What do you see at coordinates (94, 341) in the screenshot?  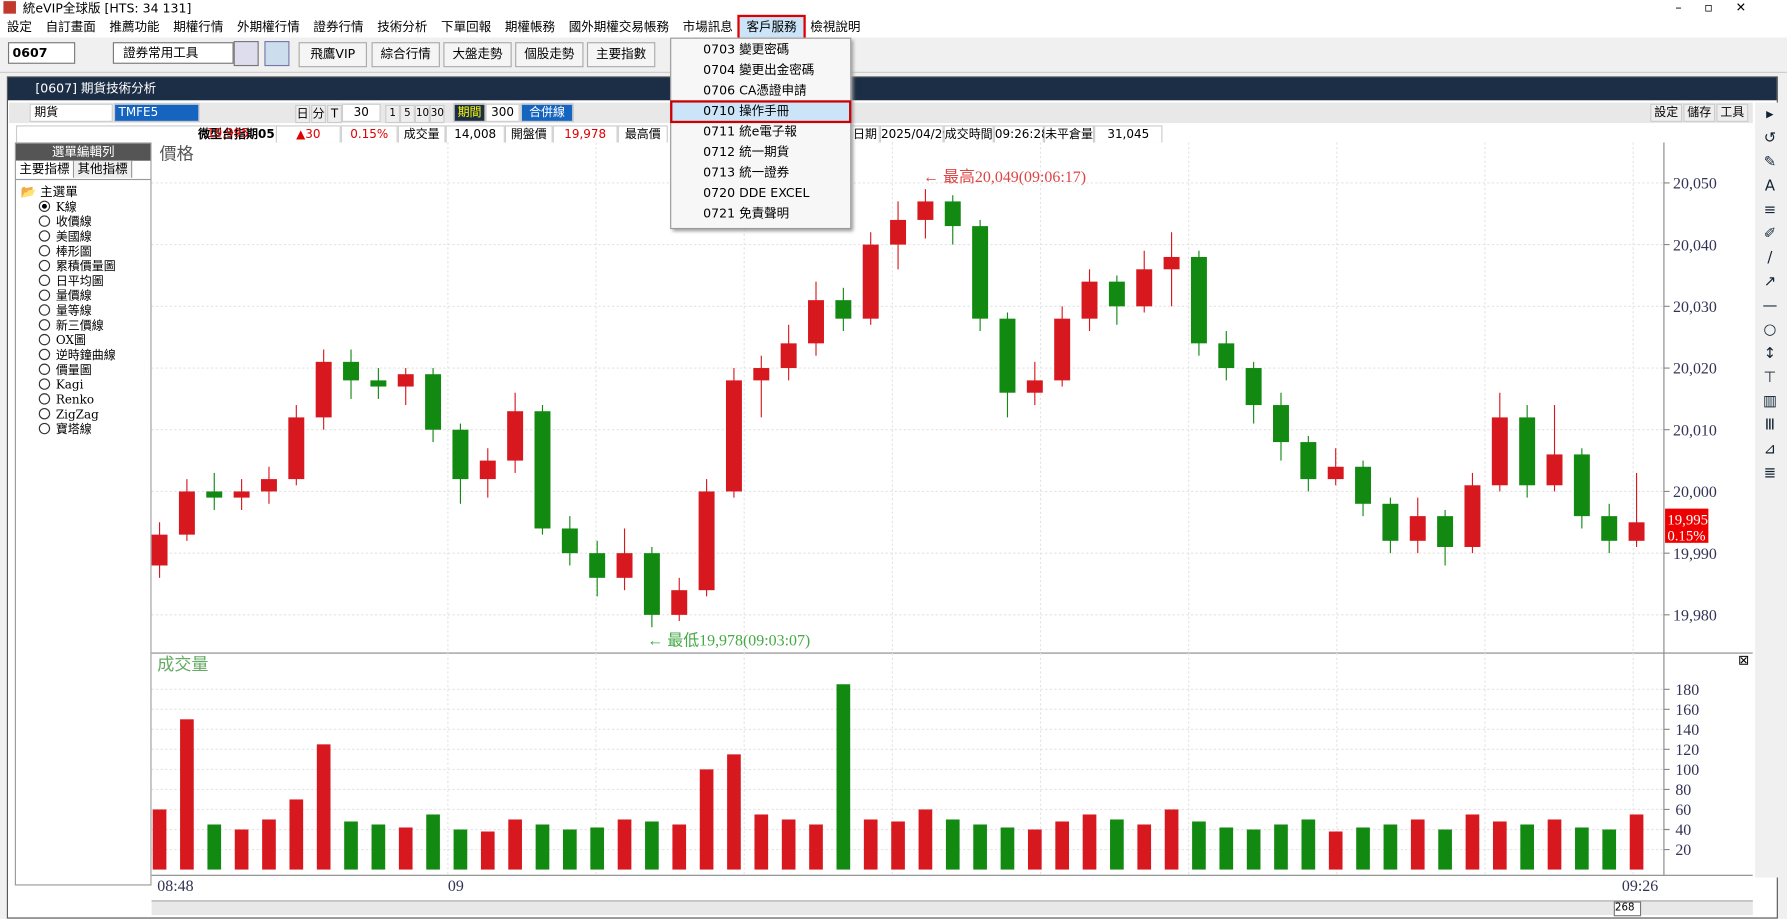 I see `indicator-row: OX圖` at bounding box center [94, 341].